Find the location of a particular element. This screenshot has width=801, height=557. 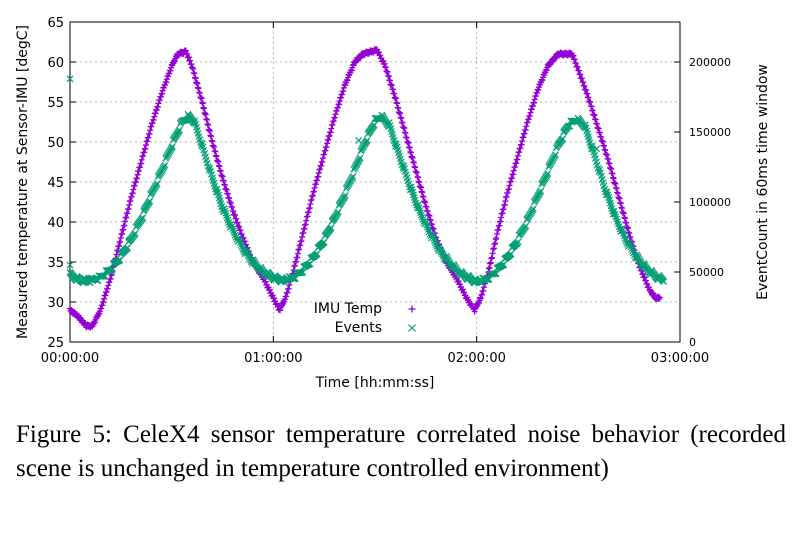

tick-label-y2: 150000 is located at coordinates (710, 132).